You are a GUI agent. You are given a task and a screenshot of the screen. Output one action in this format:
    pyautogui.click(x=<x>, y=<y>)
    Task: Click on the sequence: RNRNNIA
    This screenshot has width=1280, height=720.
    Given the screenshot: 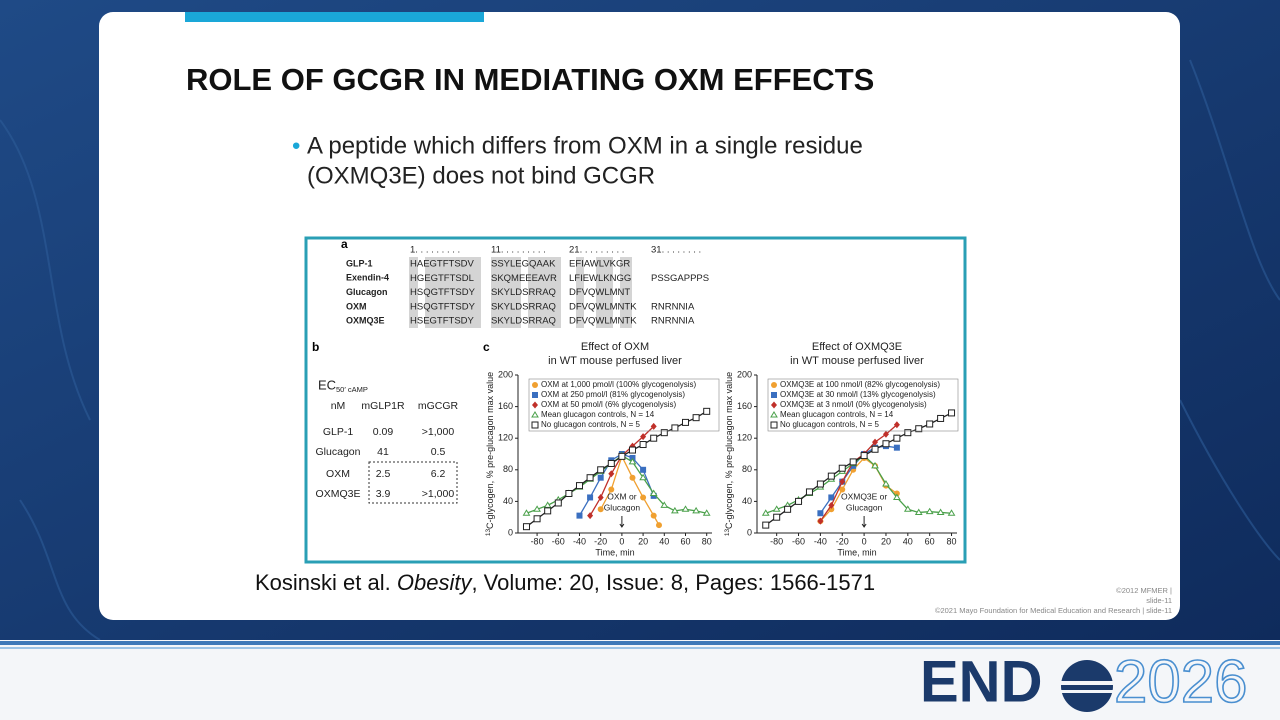 What is the action you would take?
    pyautogui.click(x=673, y=321)
    